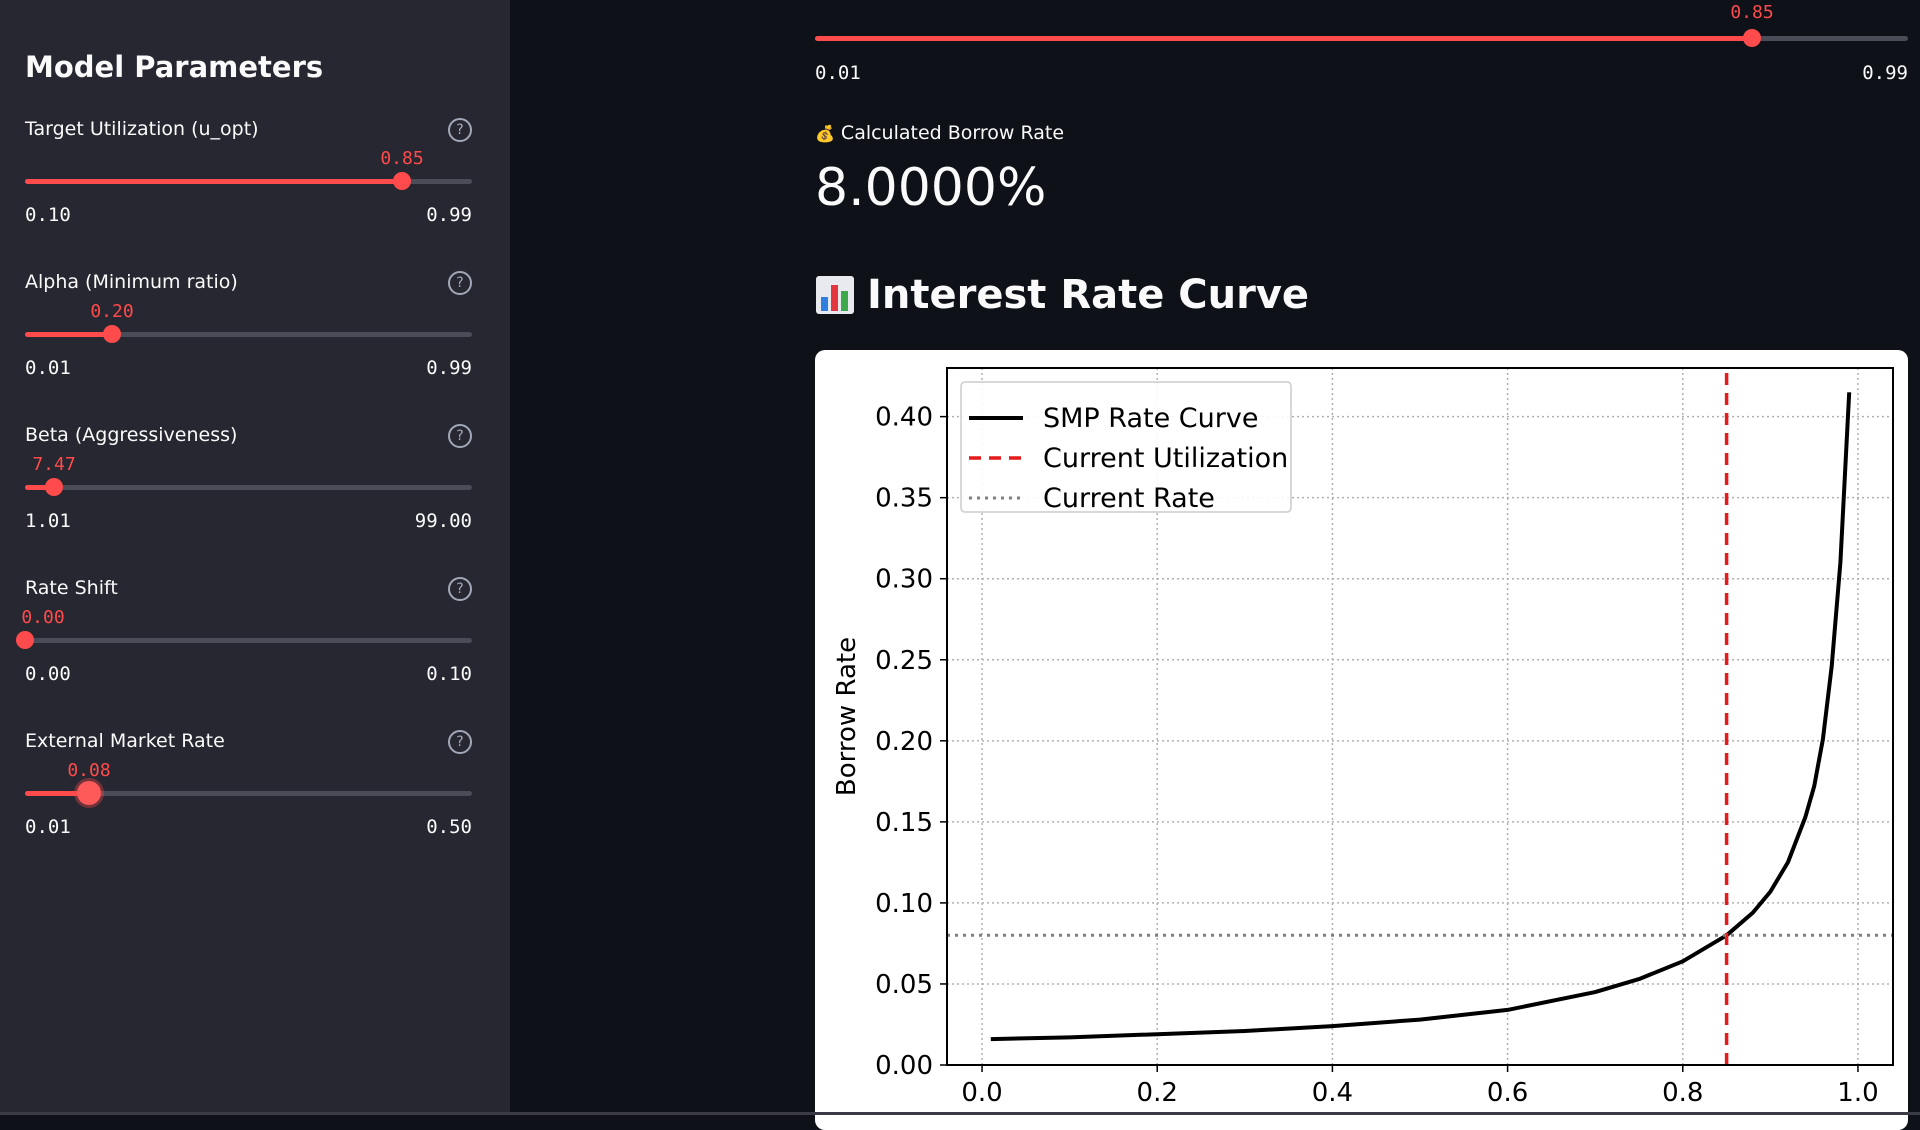  Describe the element at coordinates (71, 588) in the screenshot. I see `param-label: Rate Shift` at that location.